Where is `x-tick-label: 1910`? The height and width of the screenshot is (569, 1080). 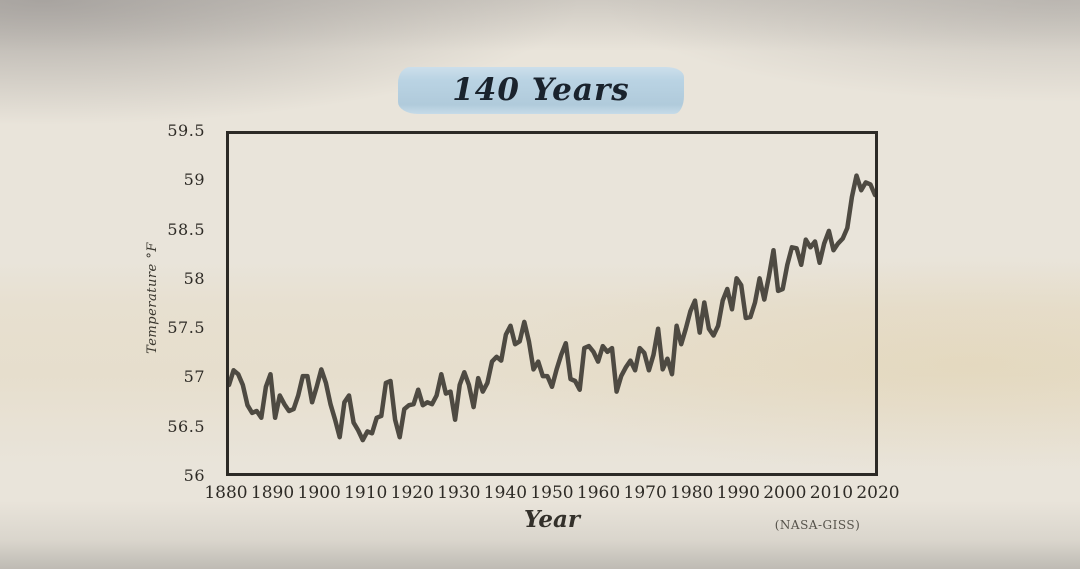
x-tick-label: 1910 is located at coordinates (366, 493).